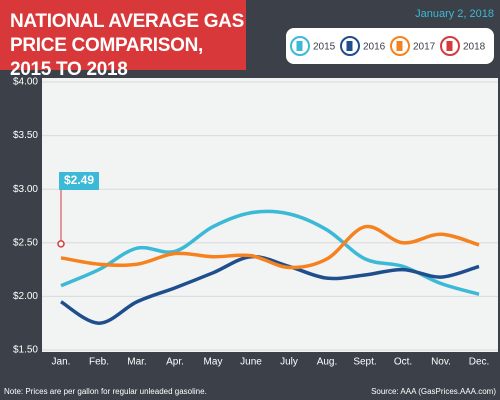 The image size is (500, 400). What do you see at coordinates (25, 82) in the screenshot?
I see `y-tick-label: $4.00` at bounding box center [25, 82].